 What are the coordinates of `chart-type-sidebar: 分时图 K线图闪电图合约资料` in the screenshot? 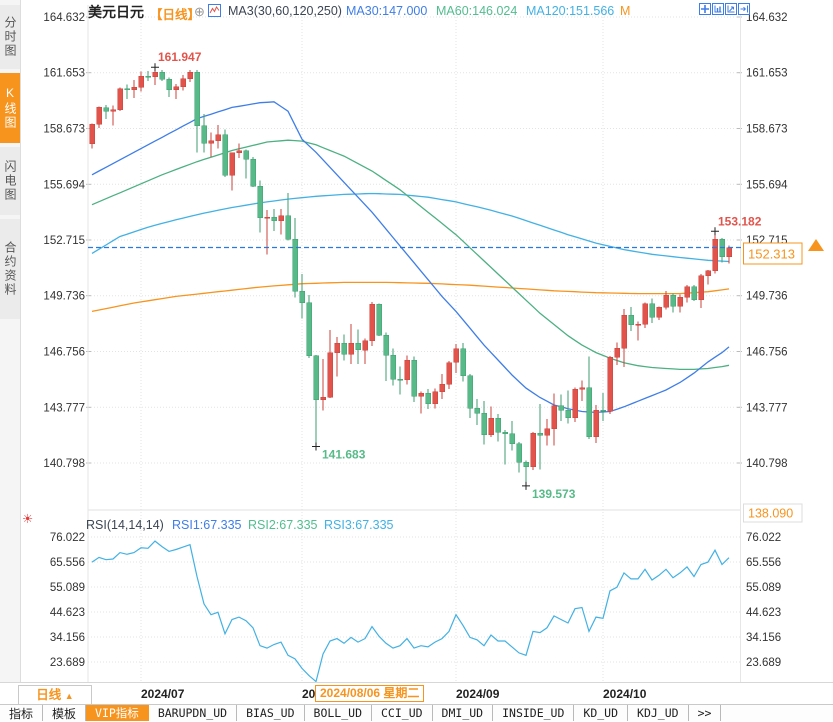 It's located at (10, 352).